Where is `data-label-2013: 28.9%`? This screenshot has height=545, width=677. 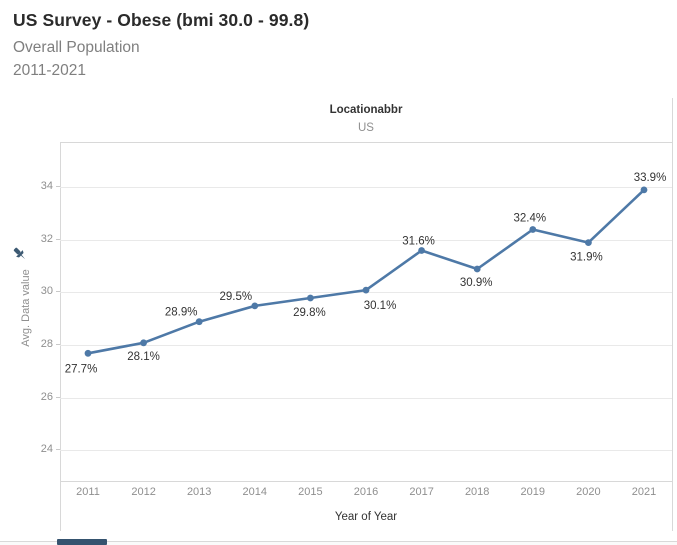
data-label-2013: 28.9% is located at coordinates (181, 313).